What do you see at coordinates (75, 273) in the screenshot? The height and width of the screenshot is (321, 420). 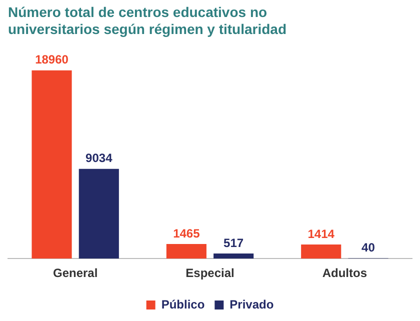 I see `x-tick-label: General` at bounding box center [75, 273].